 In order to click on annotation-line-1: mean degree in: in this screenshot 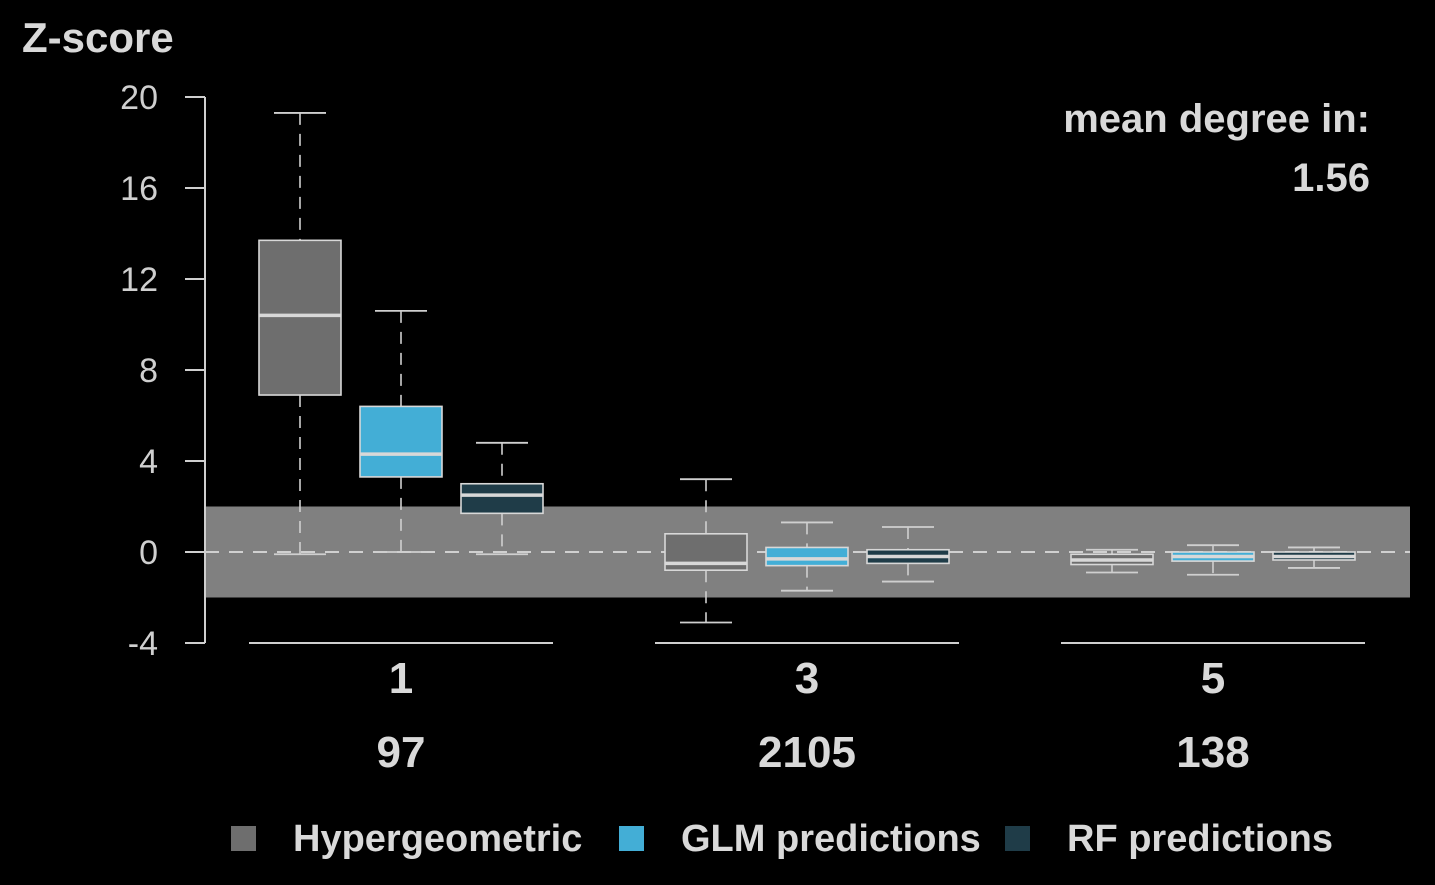, I will do `click(1216, 119)`.